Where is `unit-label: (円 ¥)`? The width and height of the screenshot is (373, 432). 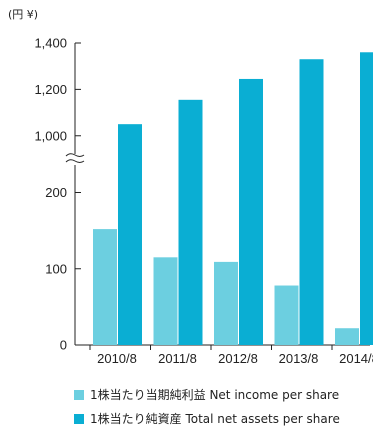
unit-label: (円 ¥) is located at coordinates (23, 14).